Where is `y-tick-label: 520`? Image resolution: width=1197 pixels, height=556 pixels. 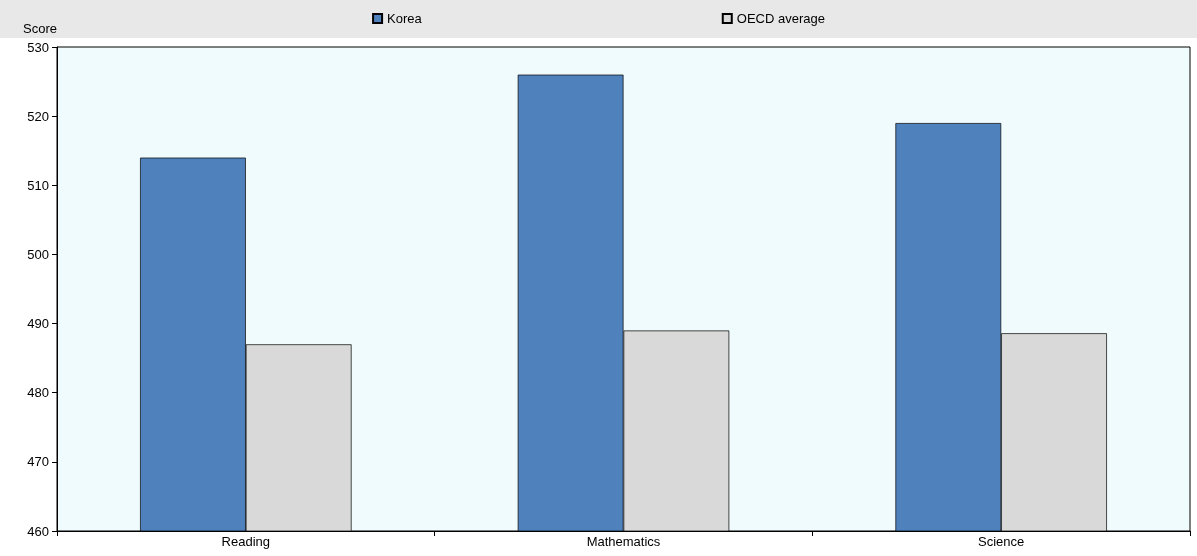 y-tick-label: 520 is located at coordinates (38, 116).